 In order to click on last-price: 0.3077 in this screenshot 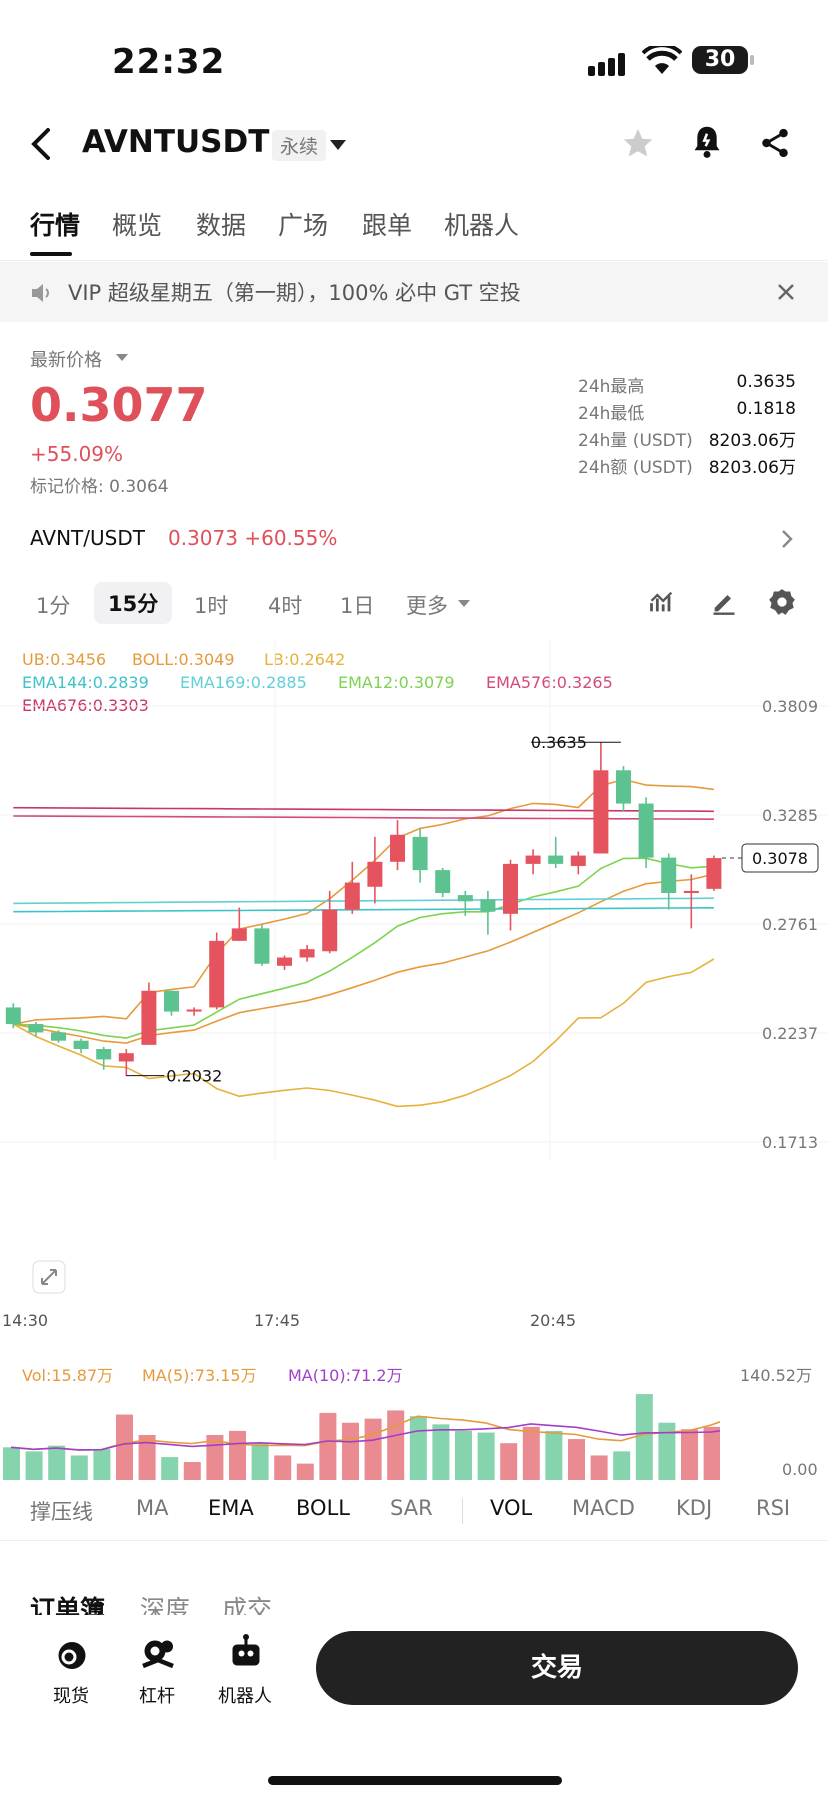, I will do `click(119, 405)`.